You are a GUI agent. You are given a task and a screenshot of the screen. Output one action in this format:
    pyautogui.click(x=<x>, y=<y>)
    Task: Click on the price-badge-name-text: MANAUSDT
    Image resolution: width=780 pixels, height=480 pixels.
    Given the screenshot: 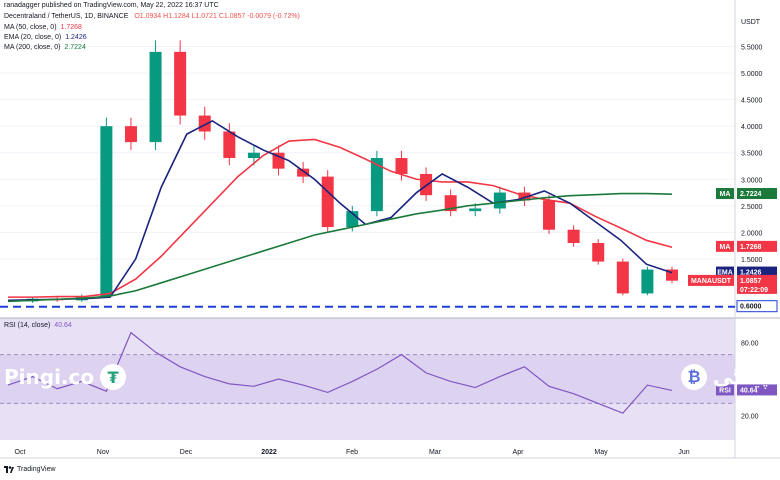 What is the action you would take?
    pyautogui.click(x=711, y=281)
    